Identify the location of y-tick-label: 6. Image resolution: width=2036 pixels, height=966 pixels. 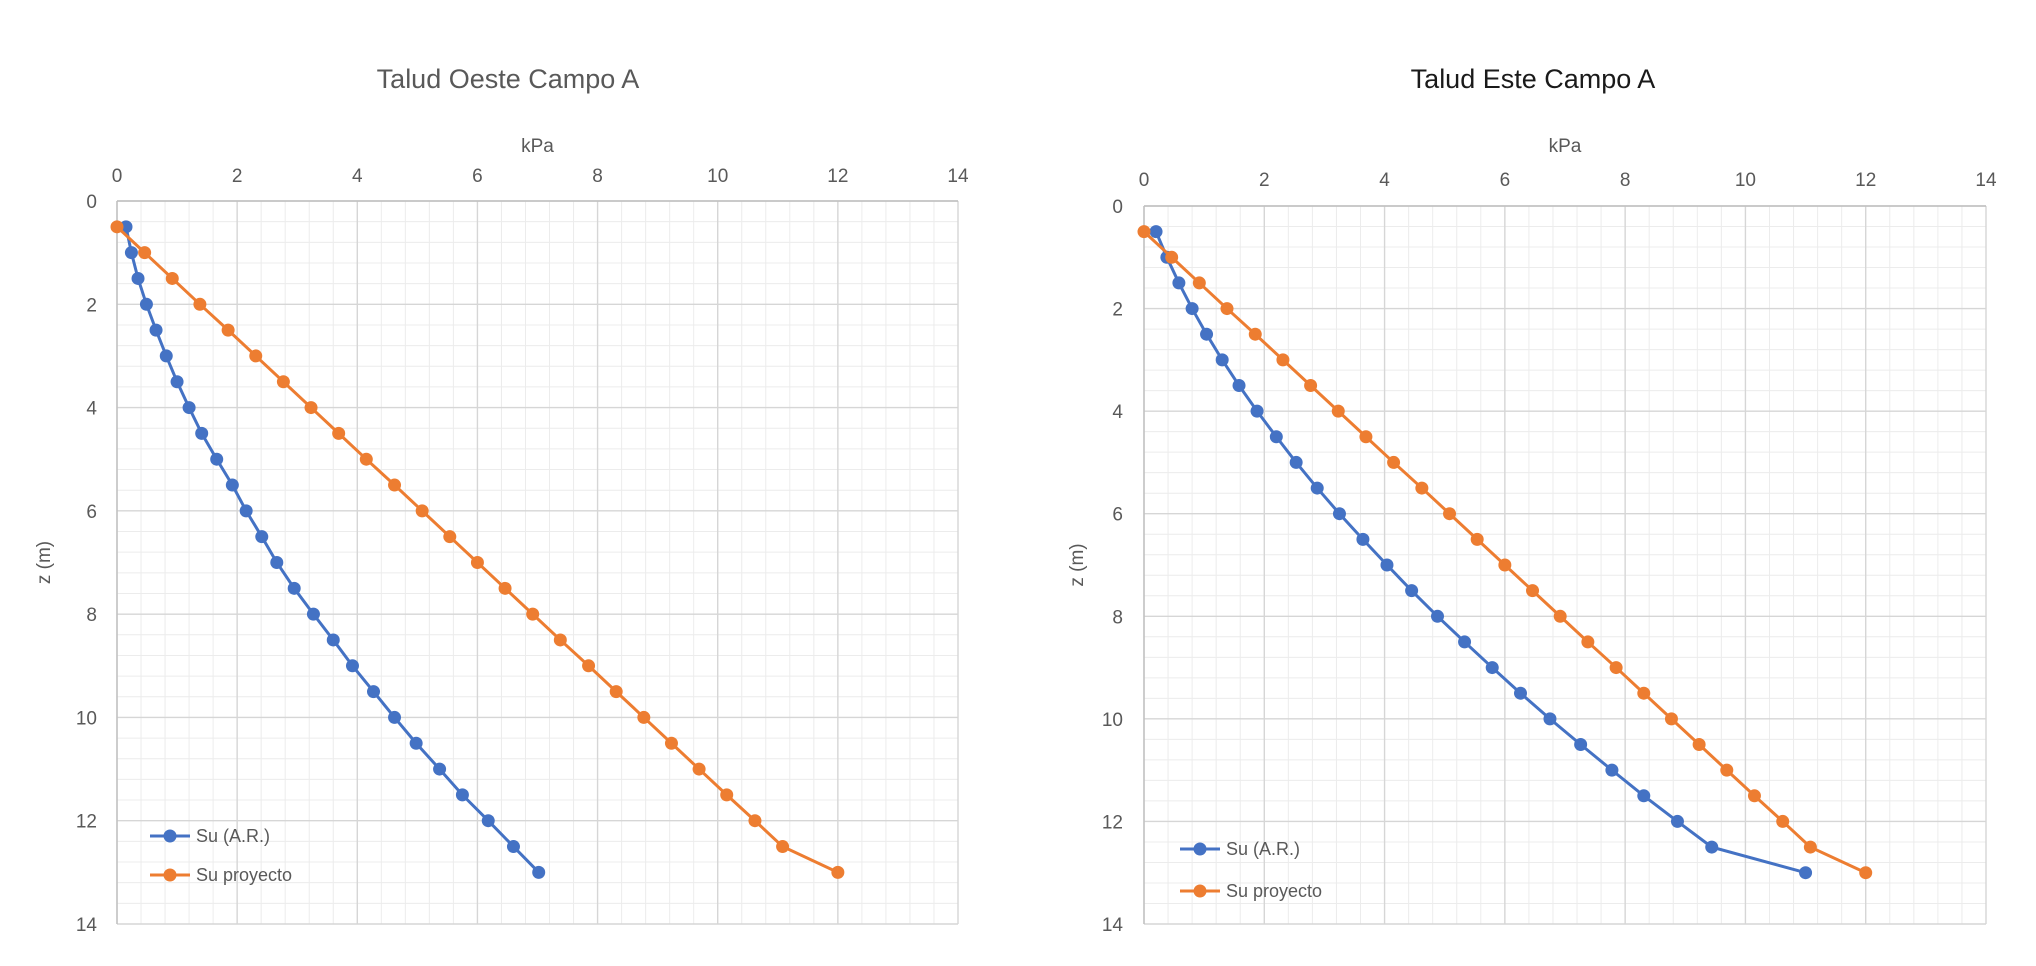
(91, 512).